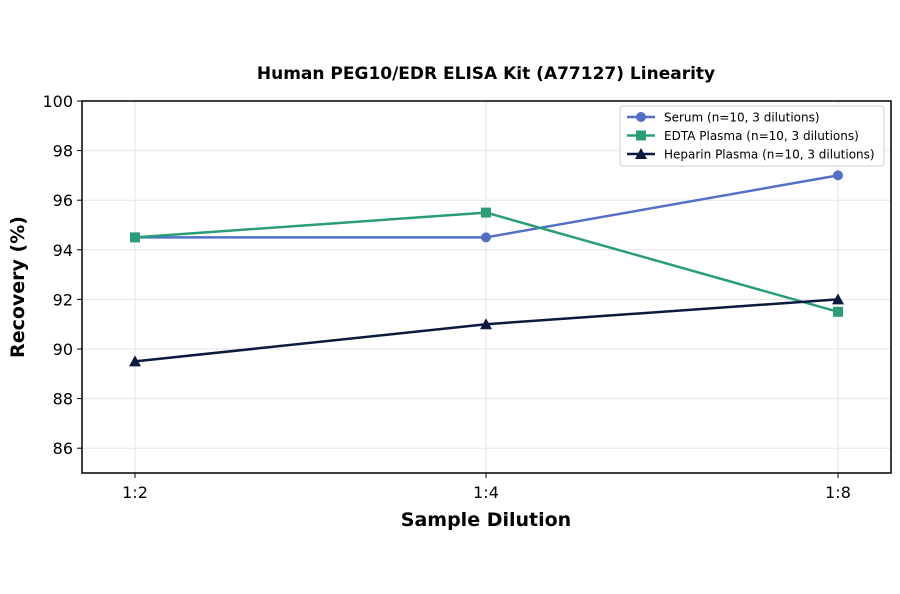 The width and height of the screenshot is (900, 594). What do you see at coordinates (486, 520) in the screenshot?
I see `x-axis-label: Sample Dilution` at bounding box center [486, 520].